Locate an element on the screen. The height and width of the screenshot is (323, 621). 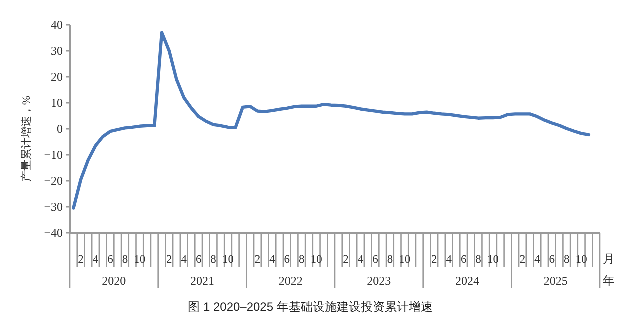
x-axis-title: 月年 is located at coordinates (609, 270).